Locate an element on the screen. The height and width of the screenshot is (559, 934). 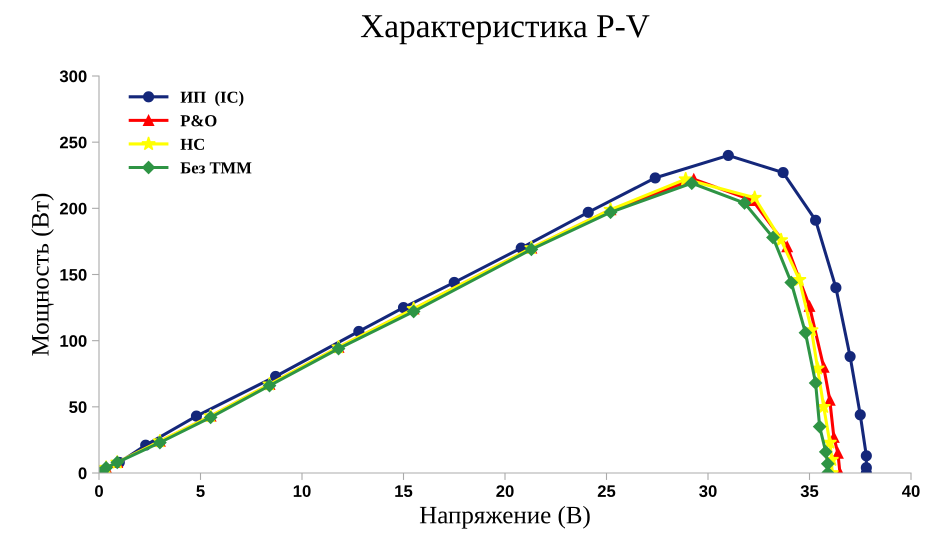
y-tick-label: 200 is located at coordinates (73, 208).